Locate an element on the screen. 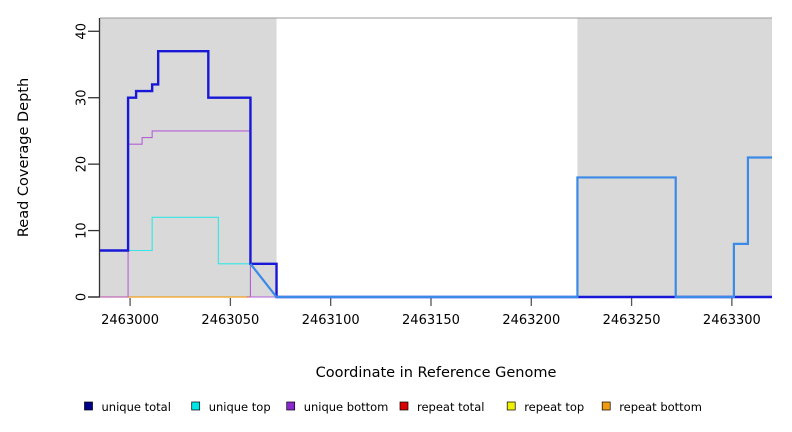  legend-label-repeat-total: repeat total is located at coordinates (450, 407).